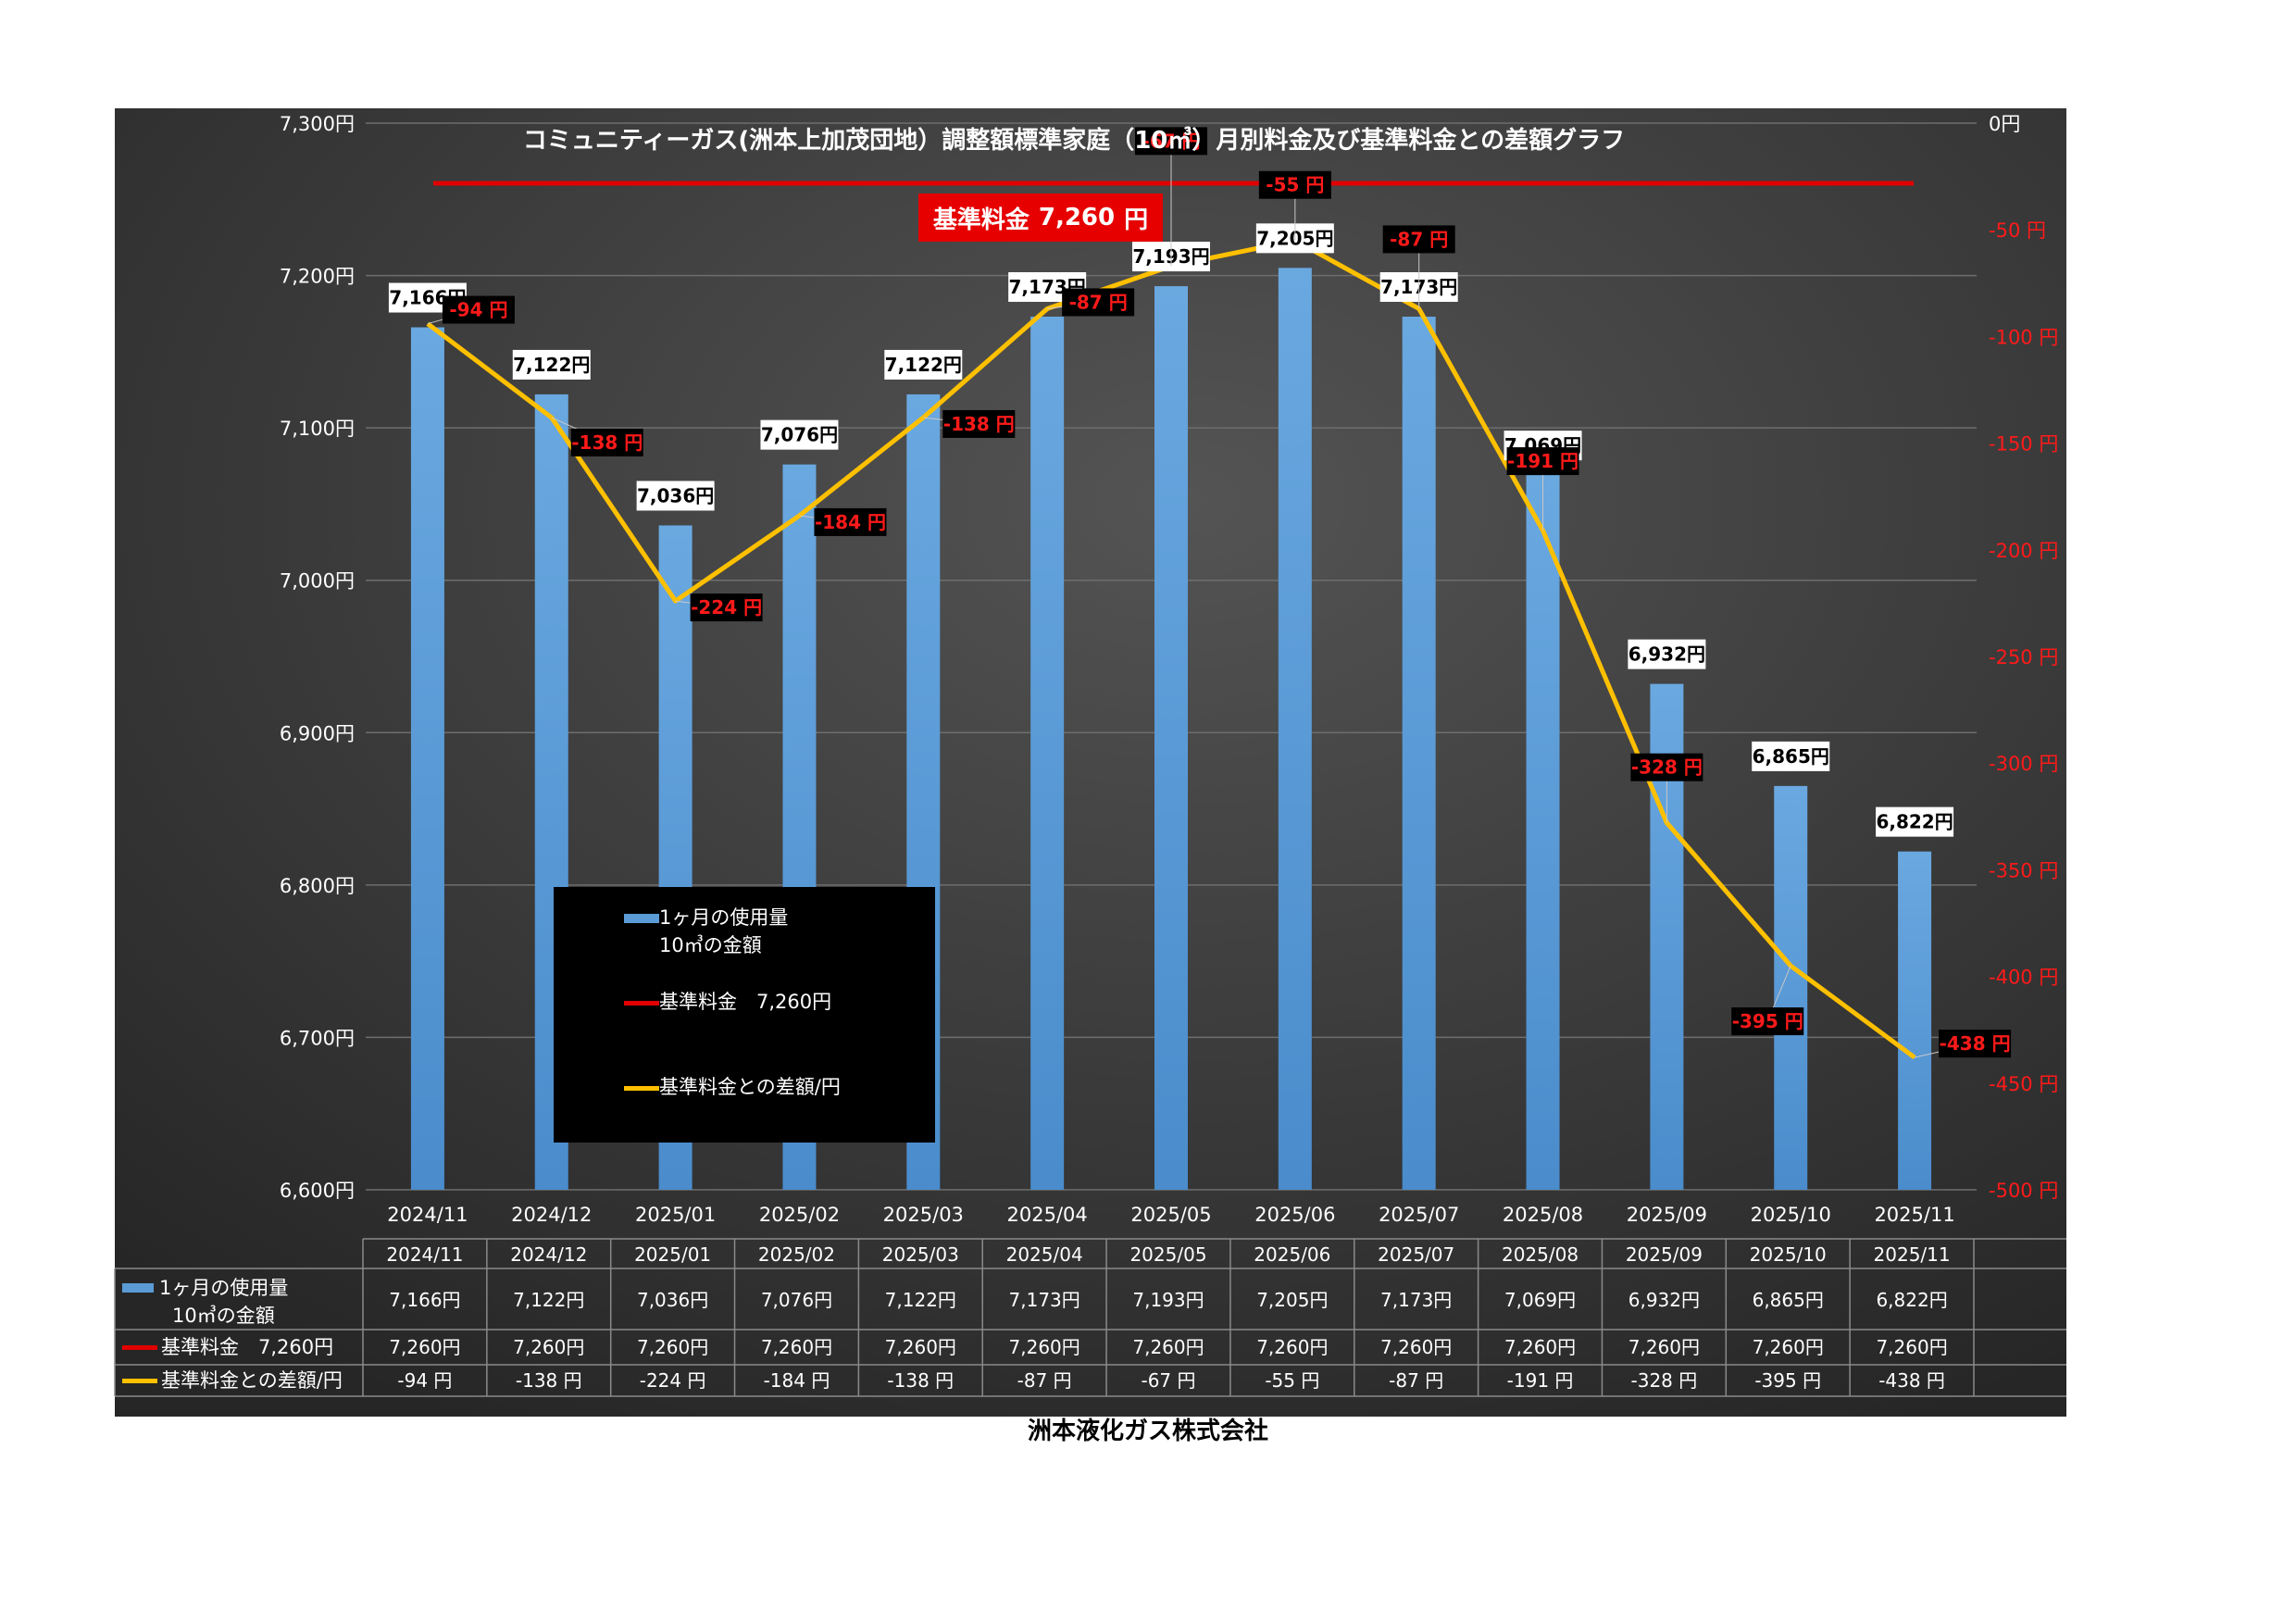  I want to click on table-header-cell: 2025/04, so click(1044, 1254).